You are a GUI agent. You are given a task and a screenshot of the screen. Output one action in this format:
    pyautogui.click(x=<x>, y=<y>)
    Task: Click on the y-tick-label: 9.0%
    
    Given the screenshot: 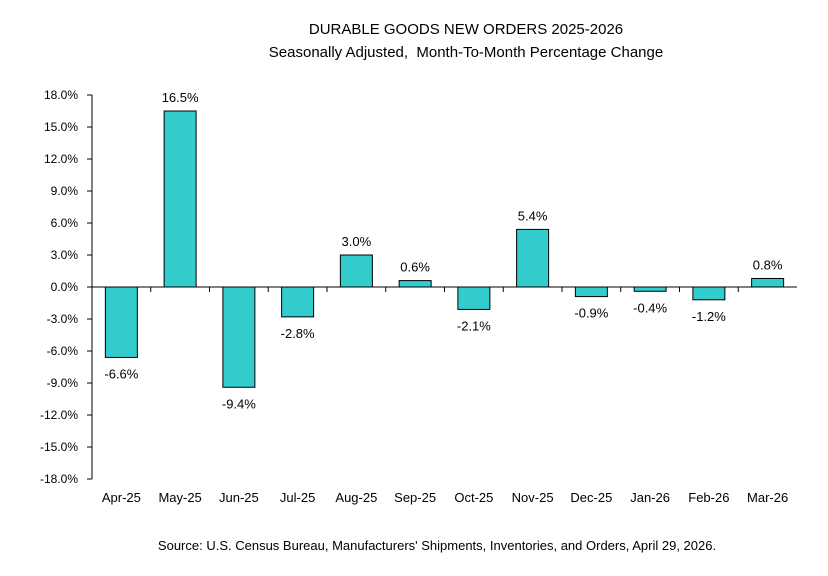 What is the action you would take?
    pyautogui.click(x=65, y=191)
    